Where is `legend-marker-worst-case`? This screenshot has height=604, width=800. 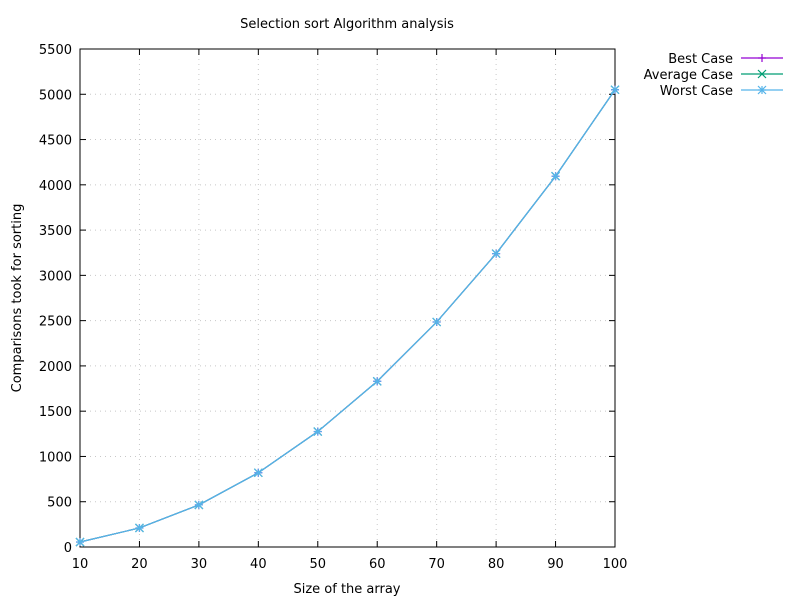 legend-marker-worst-case is located at coordinates (762, 90).